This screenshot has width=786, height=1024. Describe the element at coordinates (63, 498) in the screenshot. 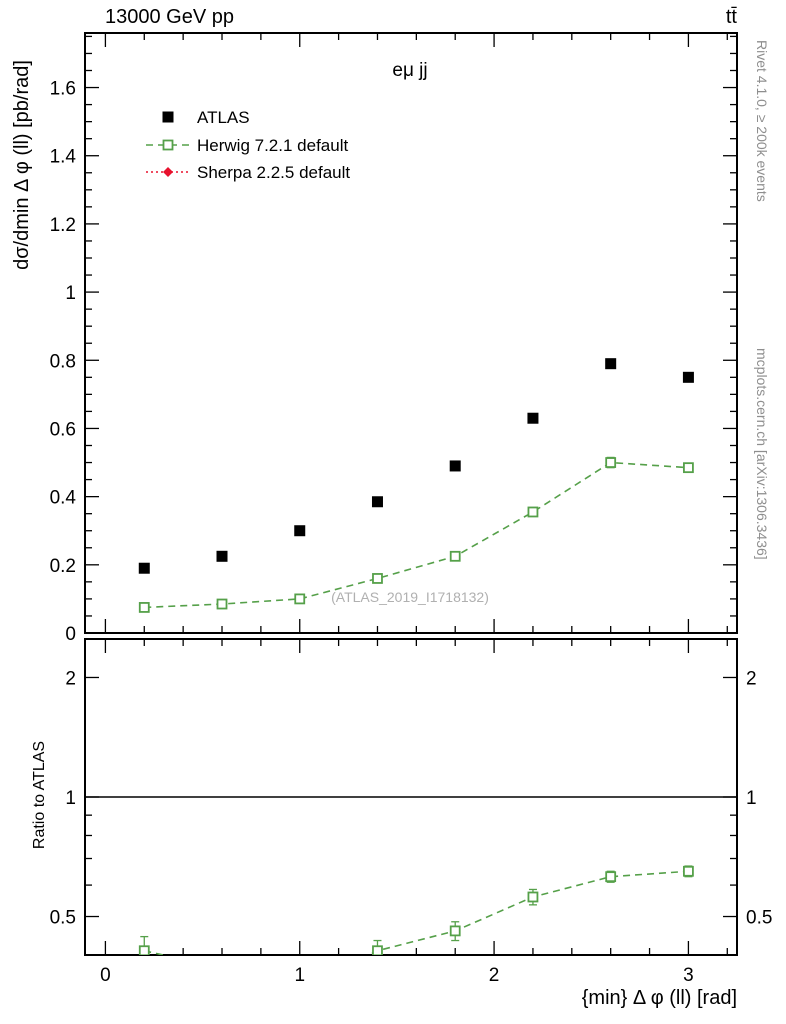

I see `tick-label: 0.4` at that location.